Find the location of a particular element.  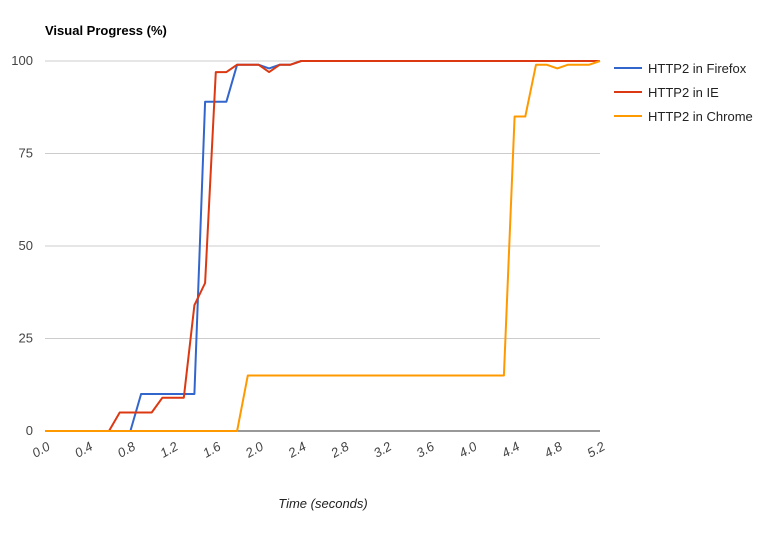

x-tick-label: 4.8 is located at coordinates (554, 449).